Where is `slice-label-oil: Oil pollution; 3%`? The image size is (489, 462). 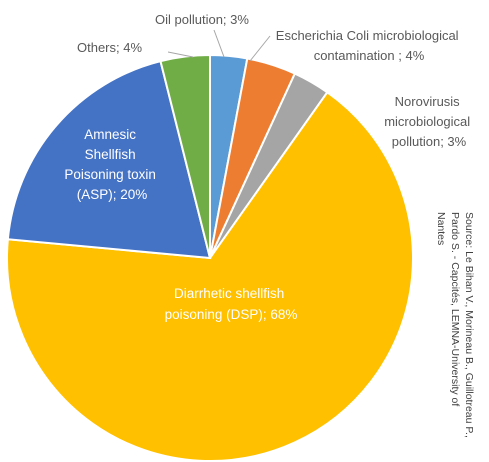 slice-label-oil: Oil pollution; 3% is located at coordinates (202, 19).